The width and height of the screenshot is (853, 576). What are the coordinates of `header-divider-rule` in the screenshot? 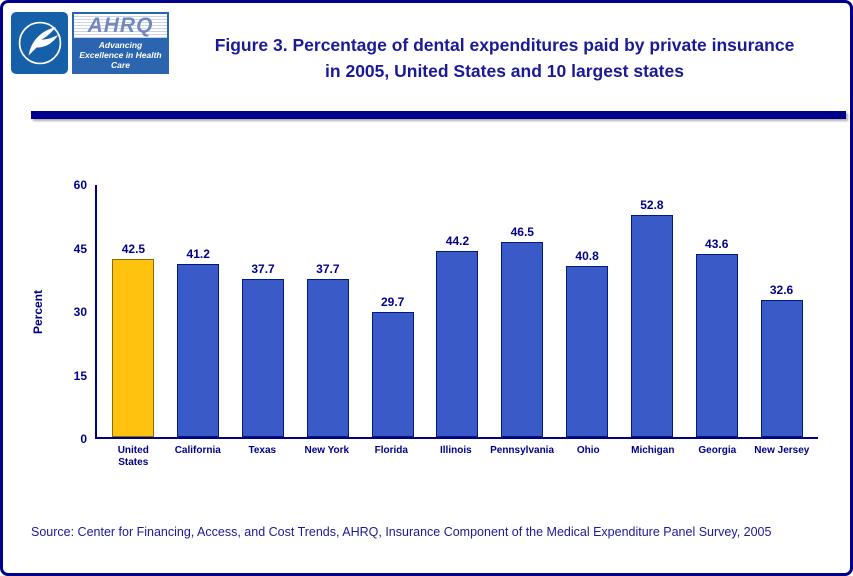 It's located at (438, 115).